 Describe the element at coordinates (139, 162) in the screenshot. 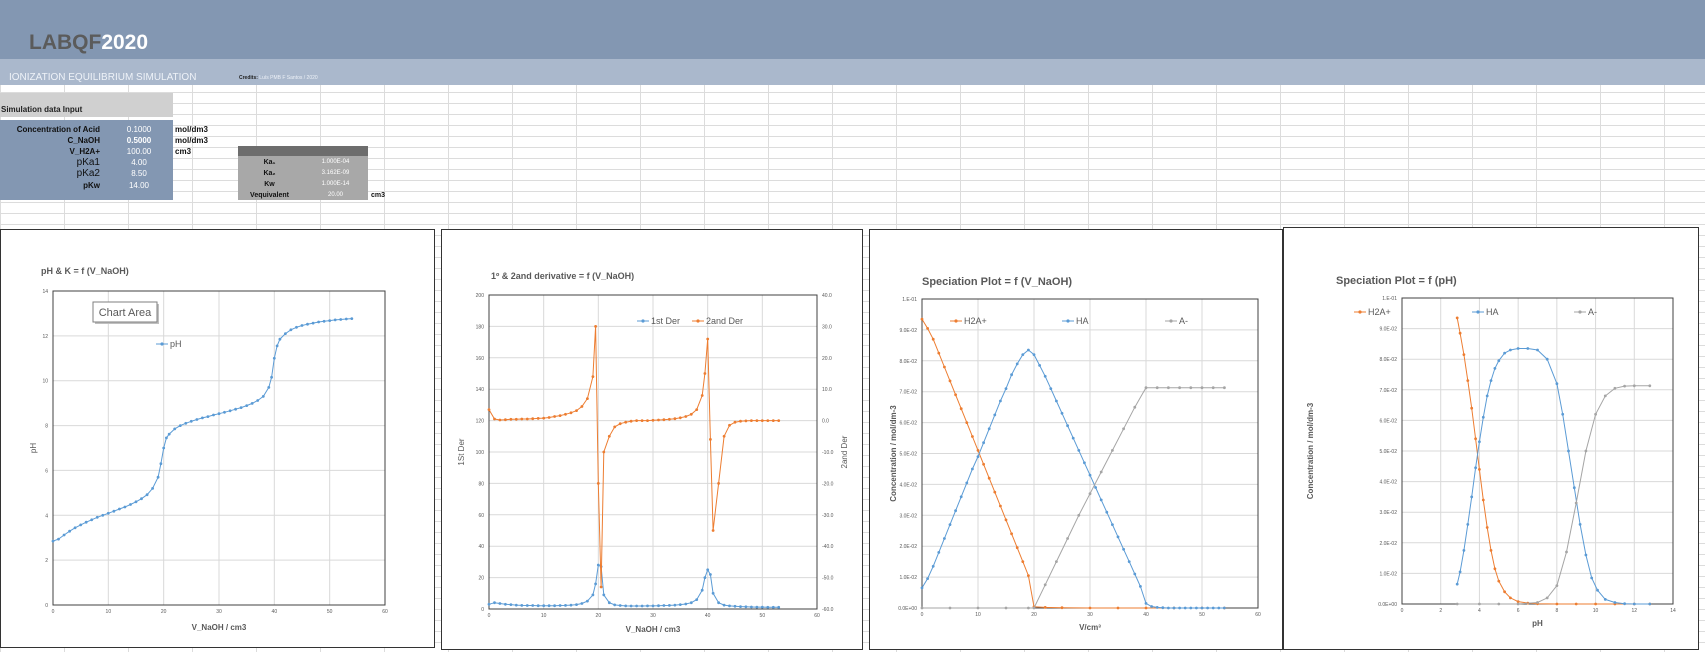

I see `input-value-pka1: 4.00` at that location.